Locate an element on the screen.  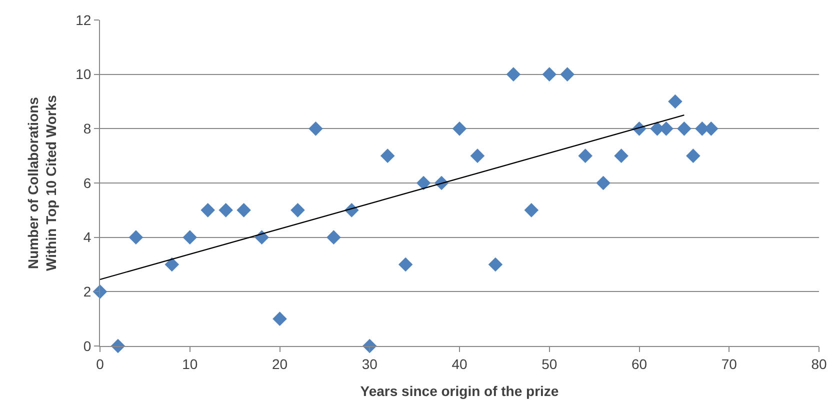
y-tick-label: 10 is located at coordinates (84, 74).